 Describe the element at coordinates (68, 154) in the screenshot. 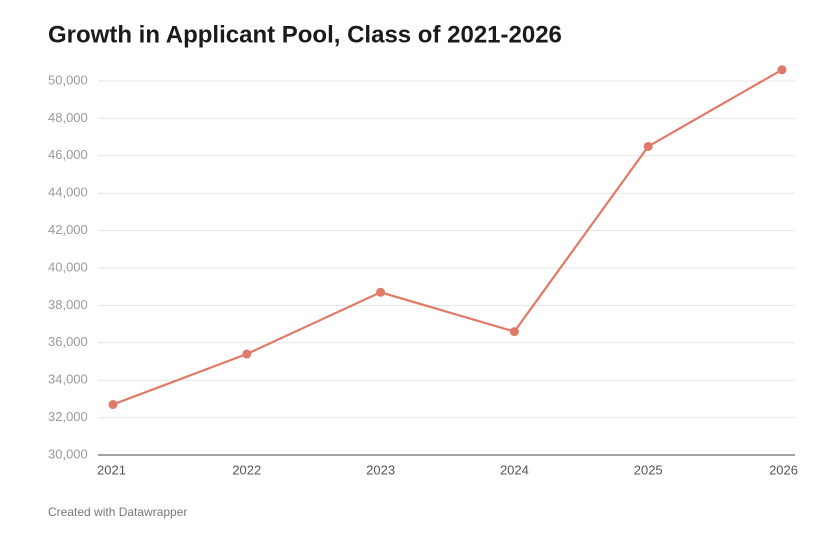

I see `y-tick-label: 46,000` at that location.